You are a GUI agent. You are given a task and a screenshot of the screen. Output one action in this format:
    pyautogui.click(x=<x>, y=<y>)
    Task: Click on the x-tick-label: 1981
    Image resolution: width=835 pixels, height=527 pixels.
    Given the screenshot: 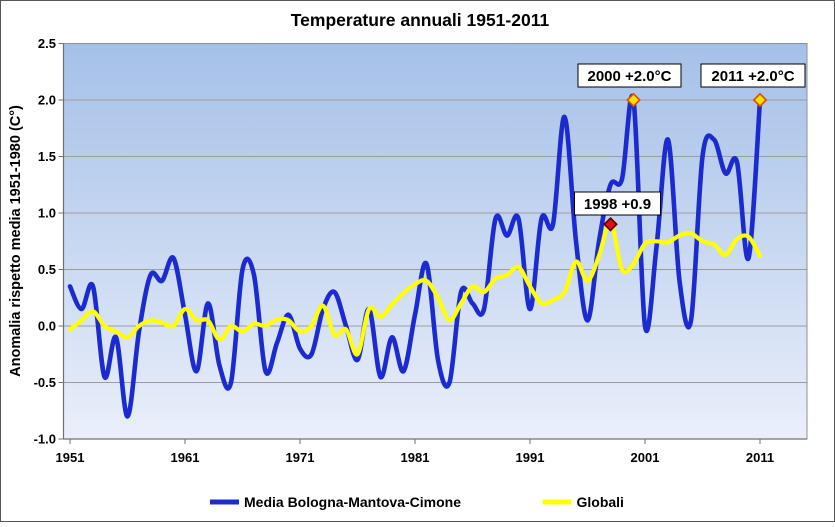 What is the action you would take?
    pyautogui.click(x=415, y=457)
    